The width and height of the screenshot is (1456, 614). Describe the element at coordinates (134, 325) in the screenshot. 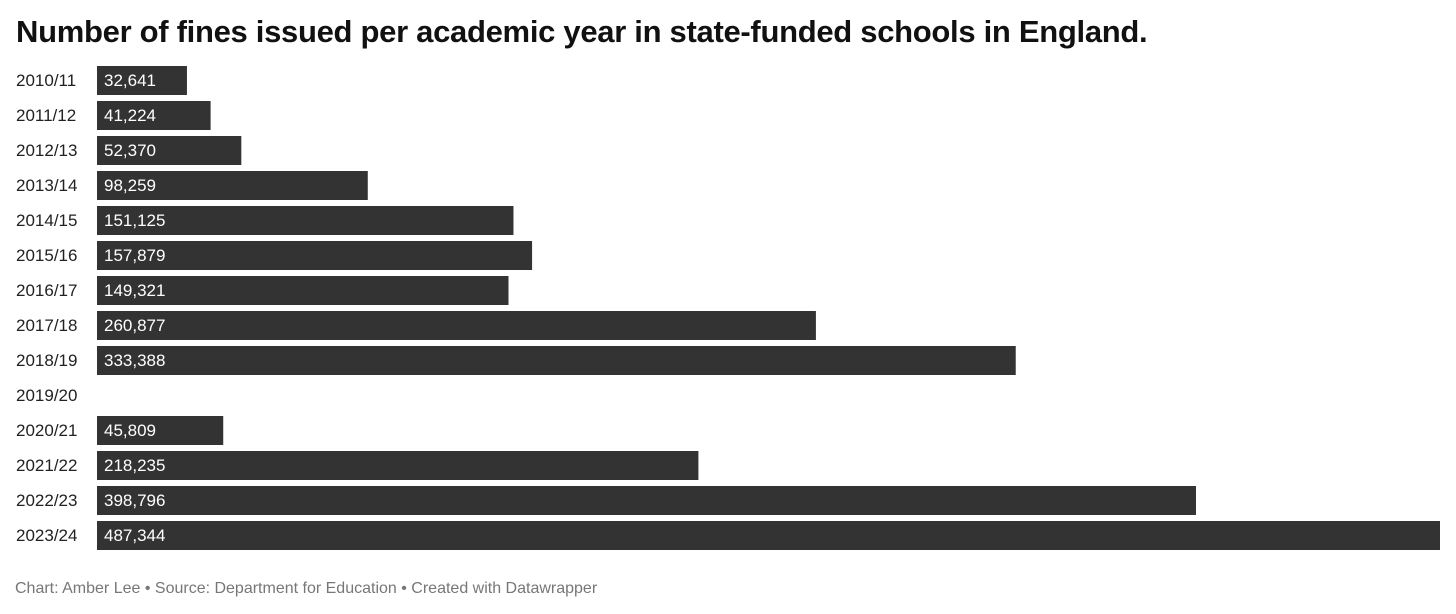

I see `value-label: 260,877` at that location.